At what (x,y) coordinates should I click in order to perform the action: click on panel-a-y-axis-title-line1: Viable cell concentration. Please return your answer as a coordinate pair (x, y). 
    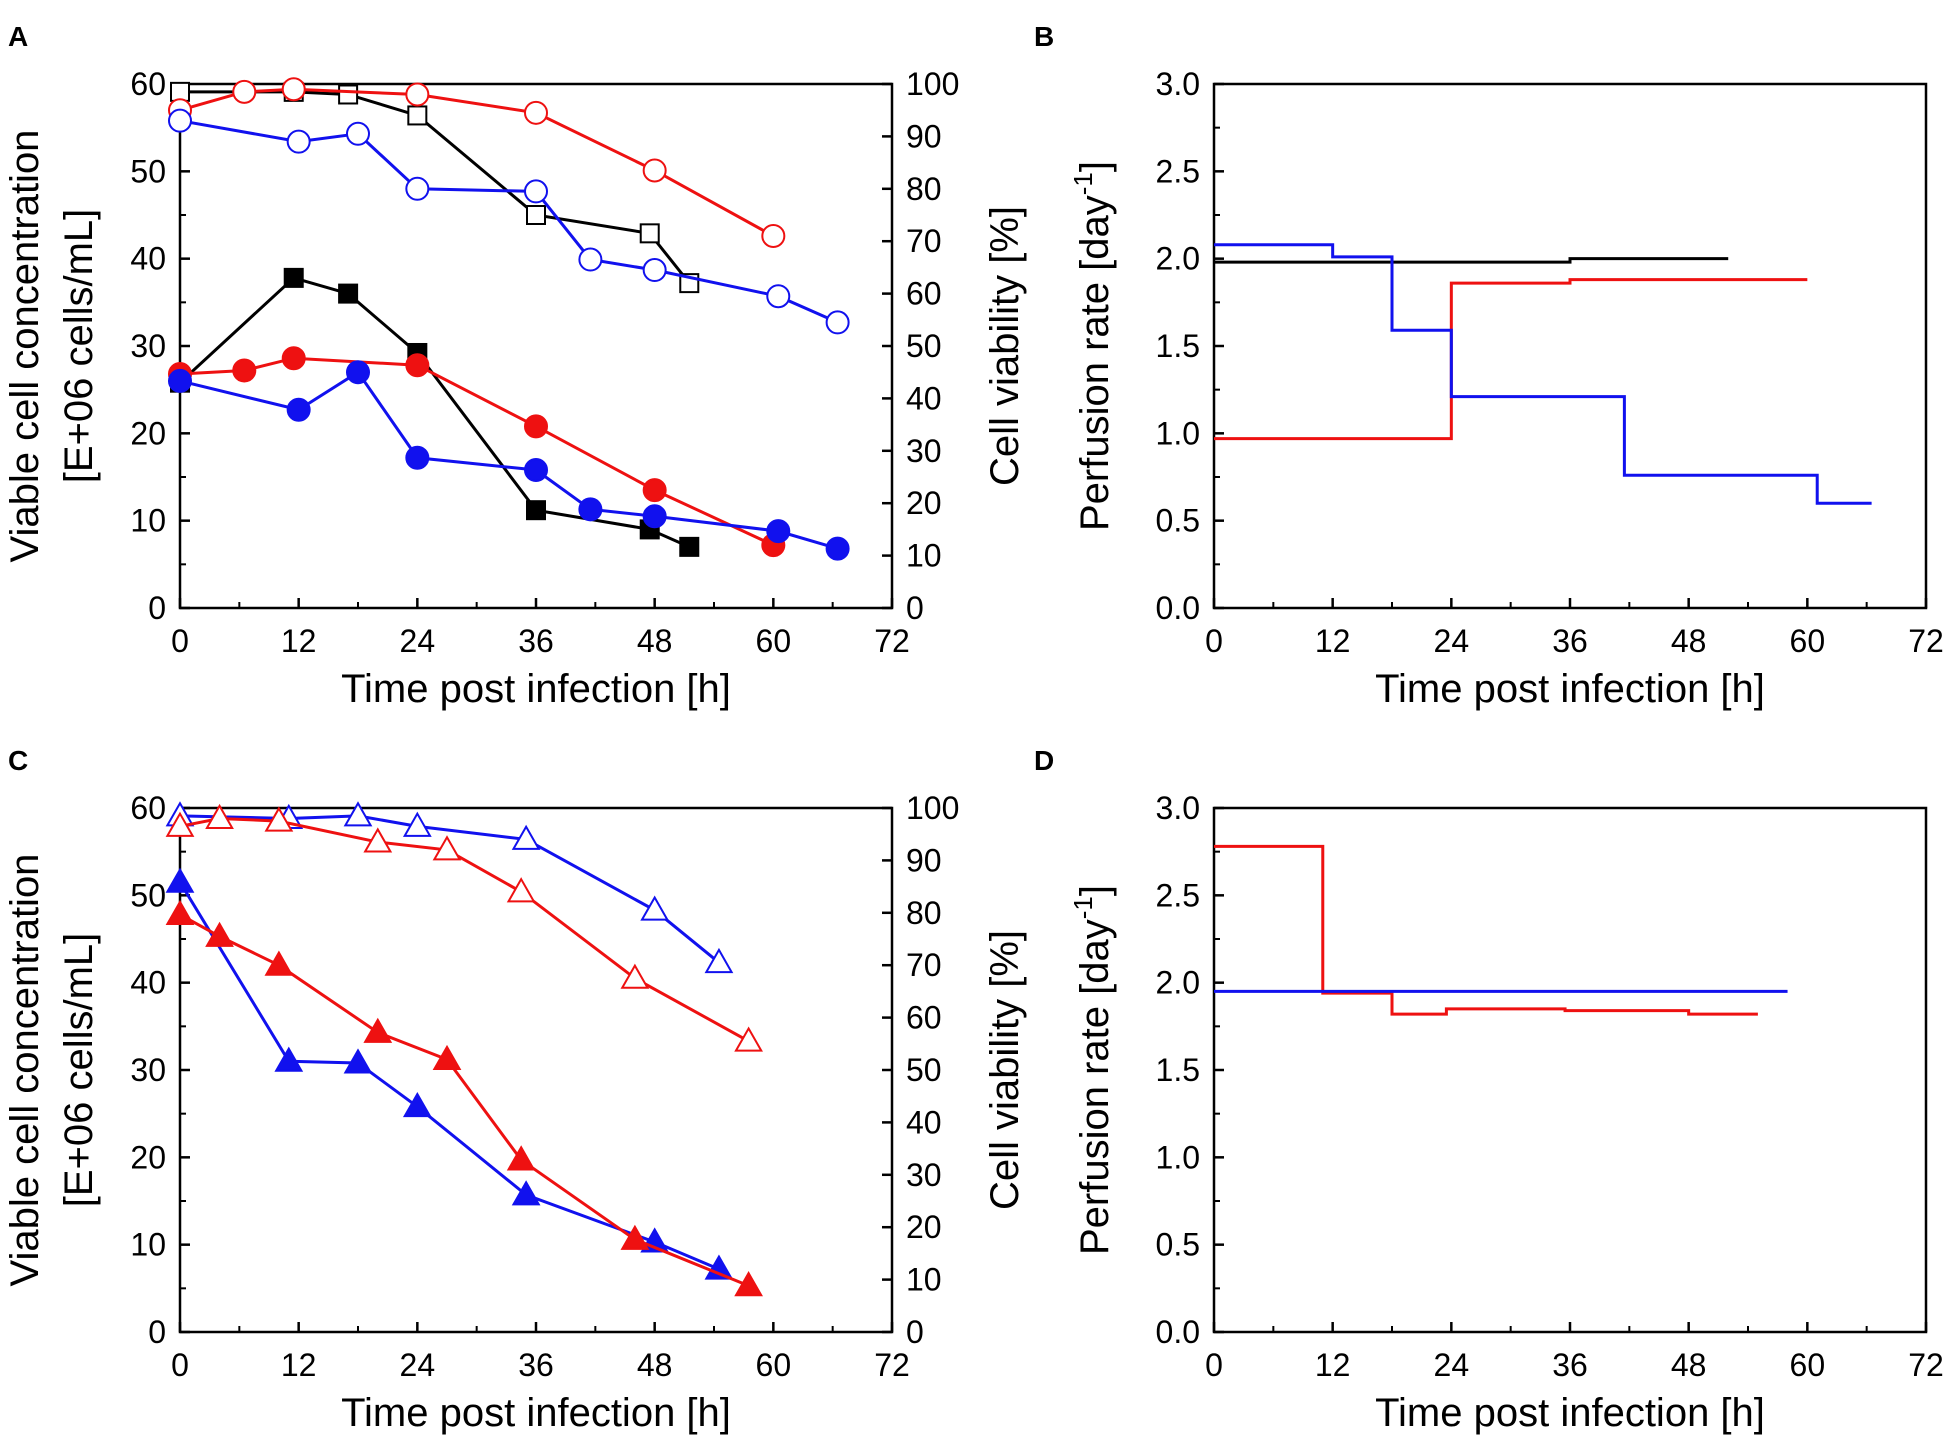
    Looking at the image, I should click on (25, 346).